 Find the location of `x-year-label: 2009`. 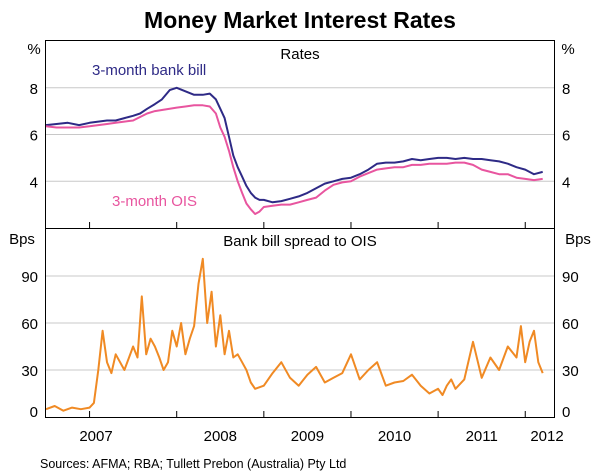

x-year-label: 2009 is located at coordinates (307, 436).